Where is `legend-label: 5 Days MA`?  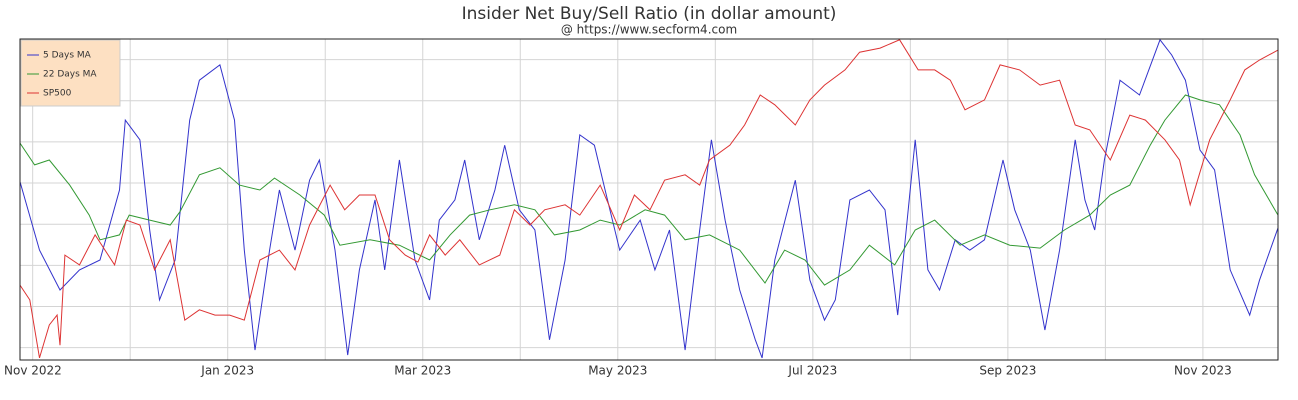
legend-label: 5 Days MA is located at coordinates (67, 56).